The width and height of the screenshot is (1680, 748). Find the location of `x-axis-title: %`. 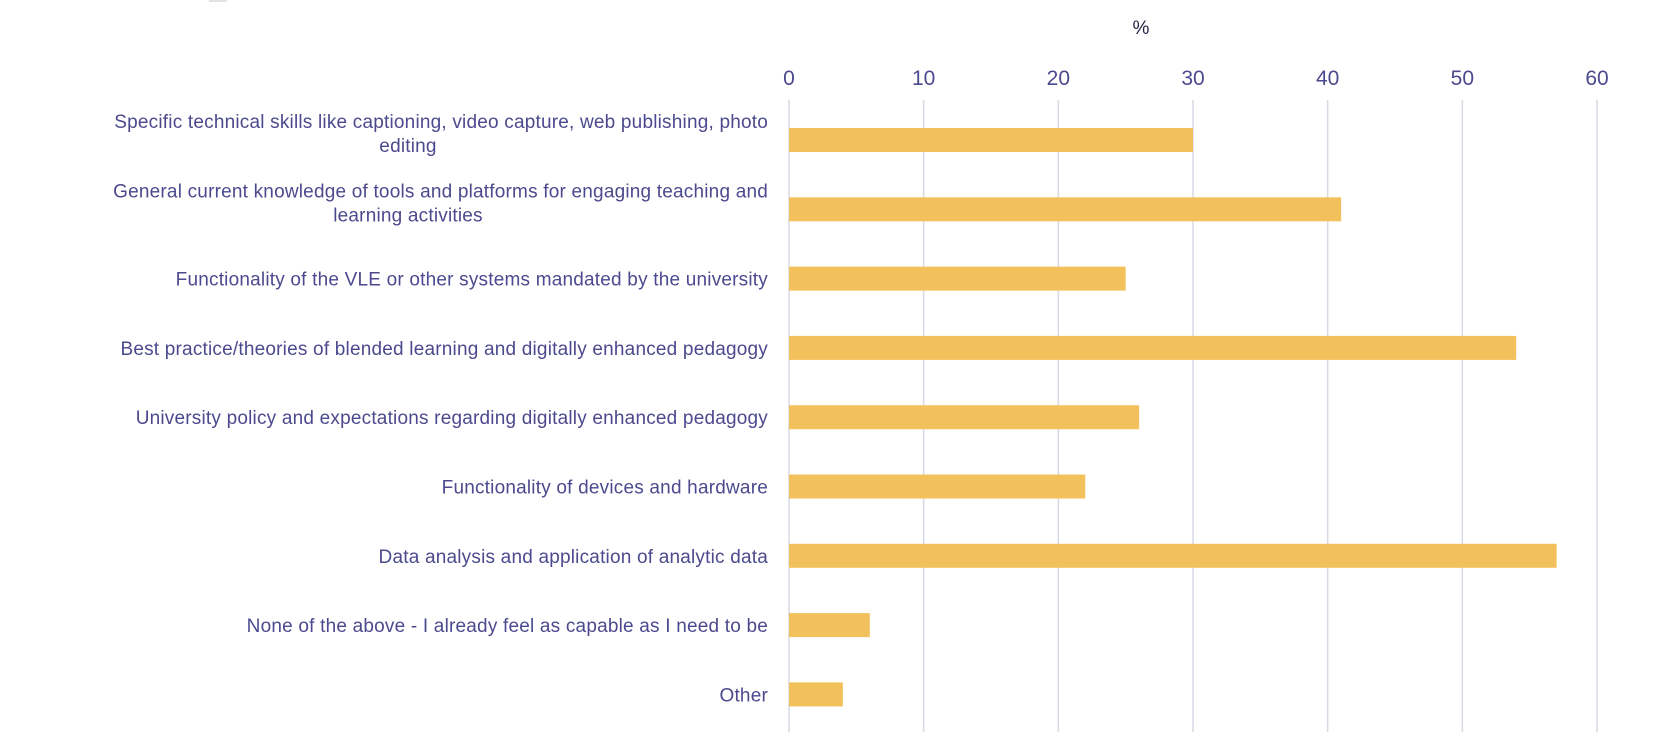

x-axis-title: % is located at coordinates (1141, 28).